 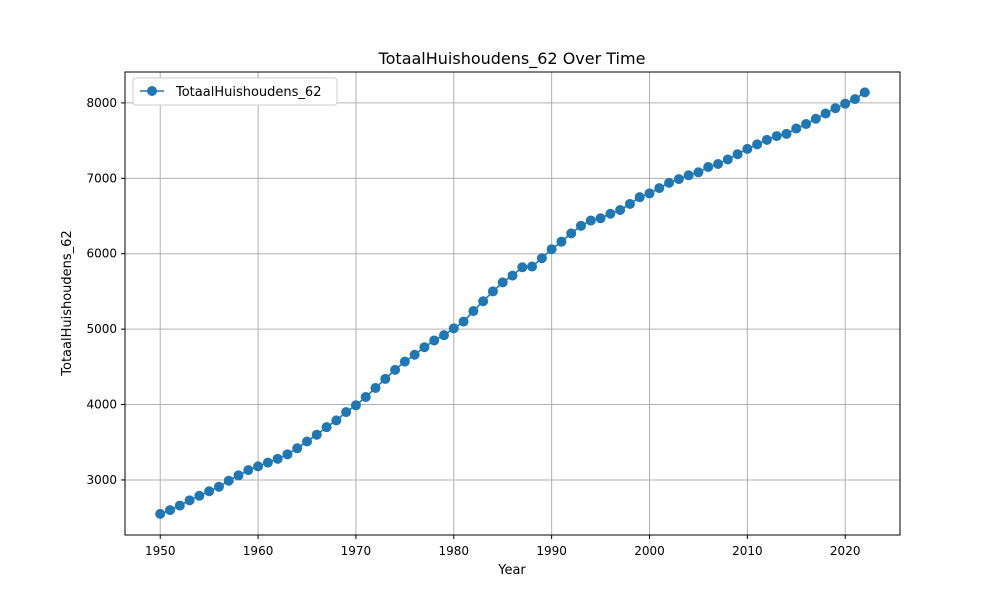 What do you see at coordinates (101, 329) in the screenshot?
I see `y-tick-label: 5000` at bounding box center [101, 329].